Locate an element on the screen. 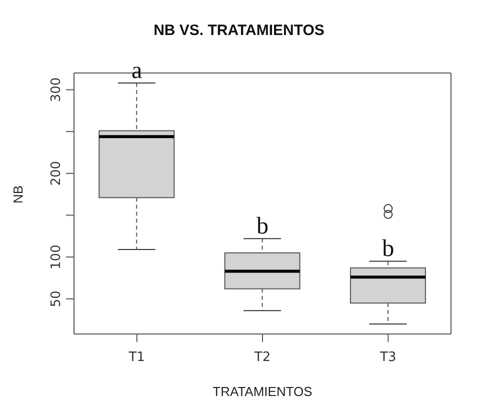 The width and height of the screenshot is (478, 410). x-tick-label: T1 is located at coordinates (136, 358).